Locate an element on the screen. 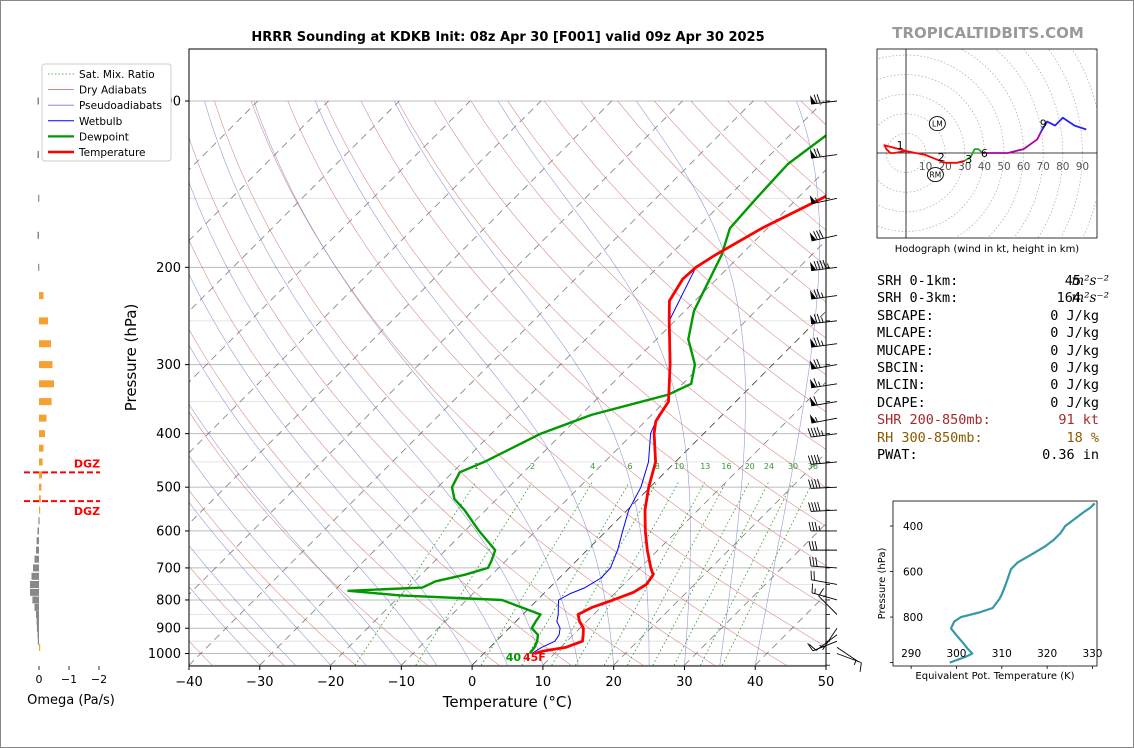 The width and height of the screenshot is (1134, 748). hodograph-height-label: 9 is located at coordinates (1043, 124).